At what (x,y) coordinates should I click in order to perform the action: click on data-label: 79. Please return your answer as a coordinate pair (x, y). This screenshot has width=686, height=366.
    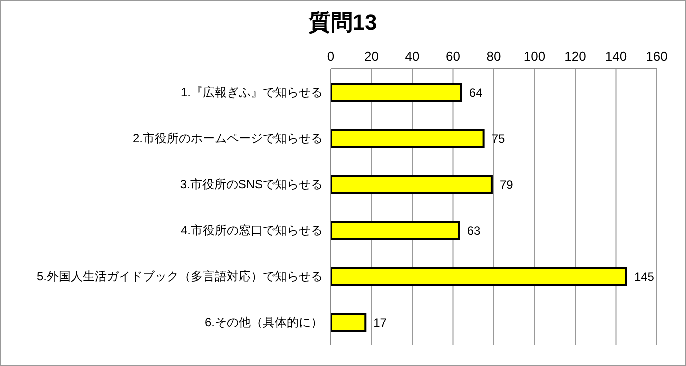
    Looking at the image, I should click on (507, 185).